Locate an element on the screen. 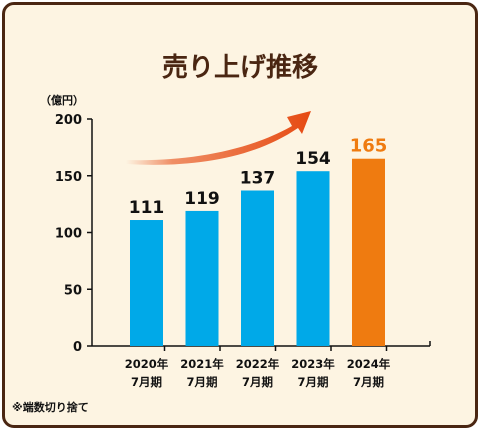 This screenshot has width=480, height=430. trend-arrow is located at coordinates (218, 138).